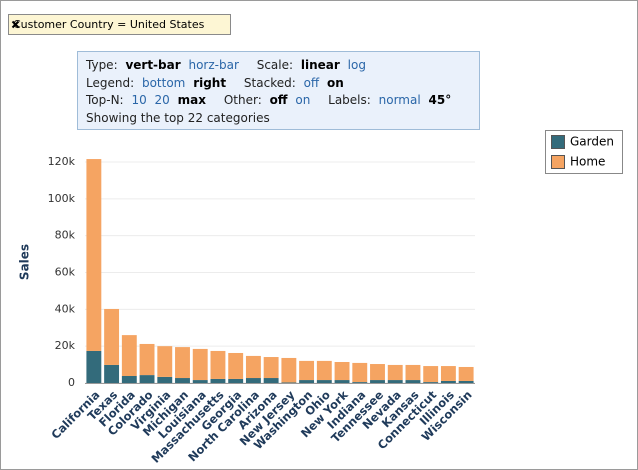 This screenshot has width=638, height=470. What do you see at coordinates (15, 24) in the screenshot?
I see `remove-filter-button` at bounding box center [15, 24].